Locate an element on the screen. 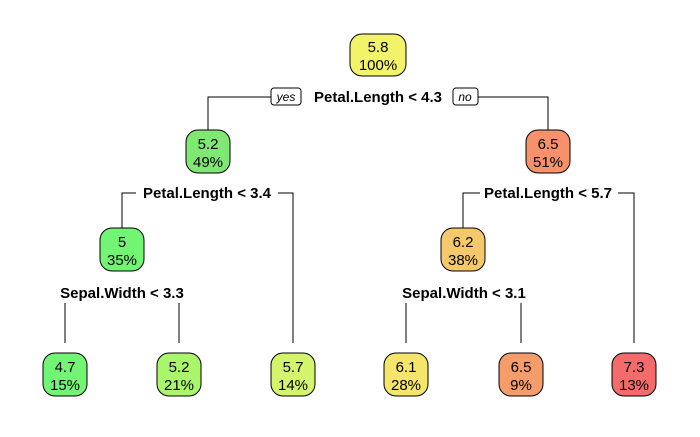 This screenshot has width=700, height=437. node-percent: 49% is located at coordinates (208, 162).